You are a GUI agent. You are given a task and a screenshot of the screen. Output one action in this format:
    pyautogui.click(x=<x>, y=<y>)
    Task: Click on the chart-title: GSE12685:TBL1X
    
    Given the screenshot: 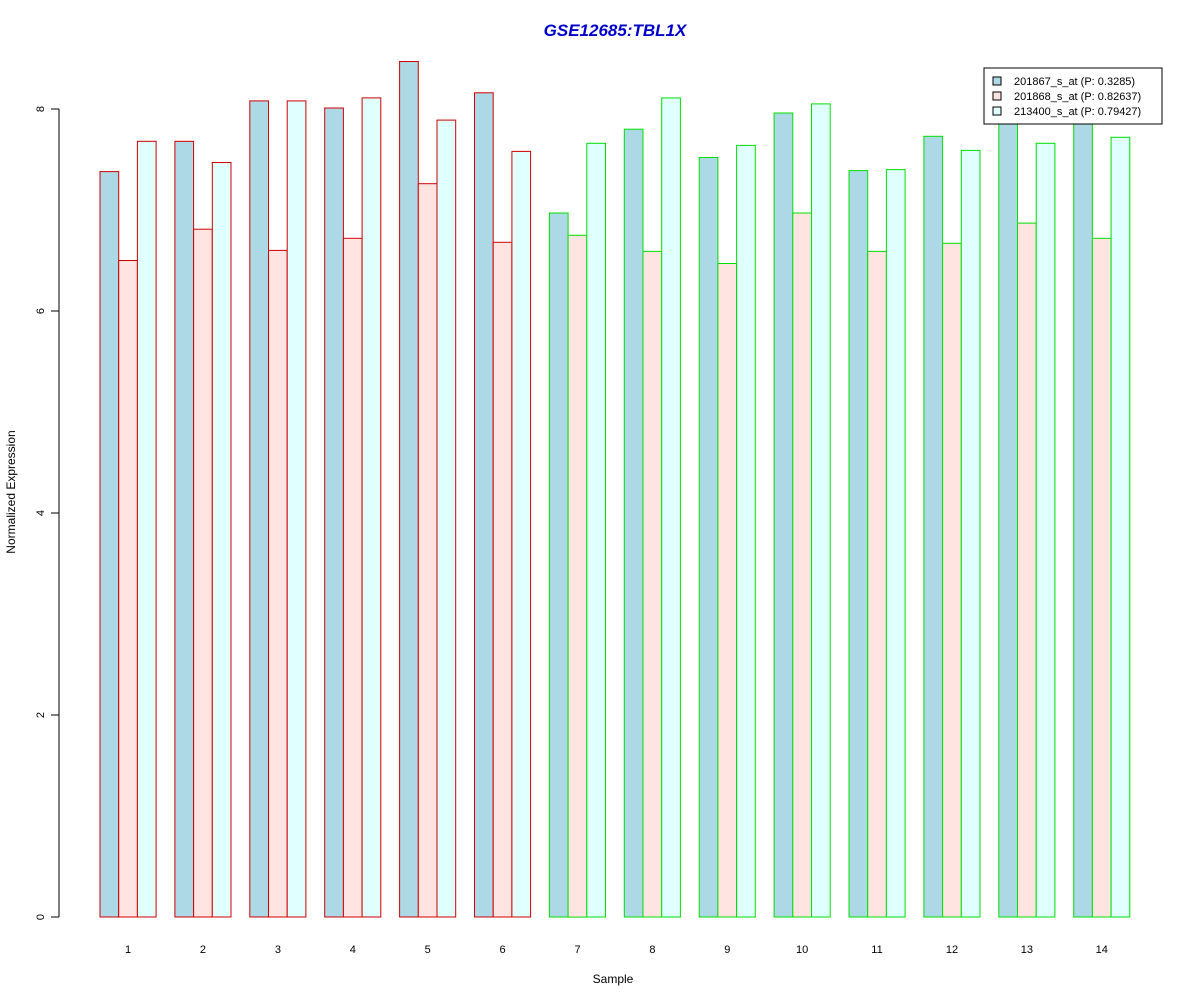 What is the action you would take?
    pyautogui.click(x=616, y=30)
    